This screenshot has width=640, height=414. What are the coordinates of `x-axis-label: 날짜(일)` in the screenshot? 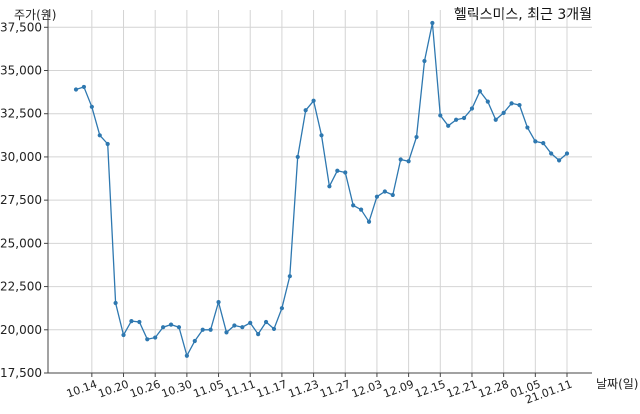 It's located at (617, 384).